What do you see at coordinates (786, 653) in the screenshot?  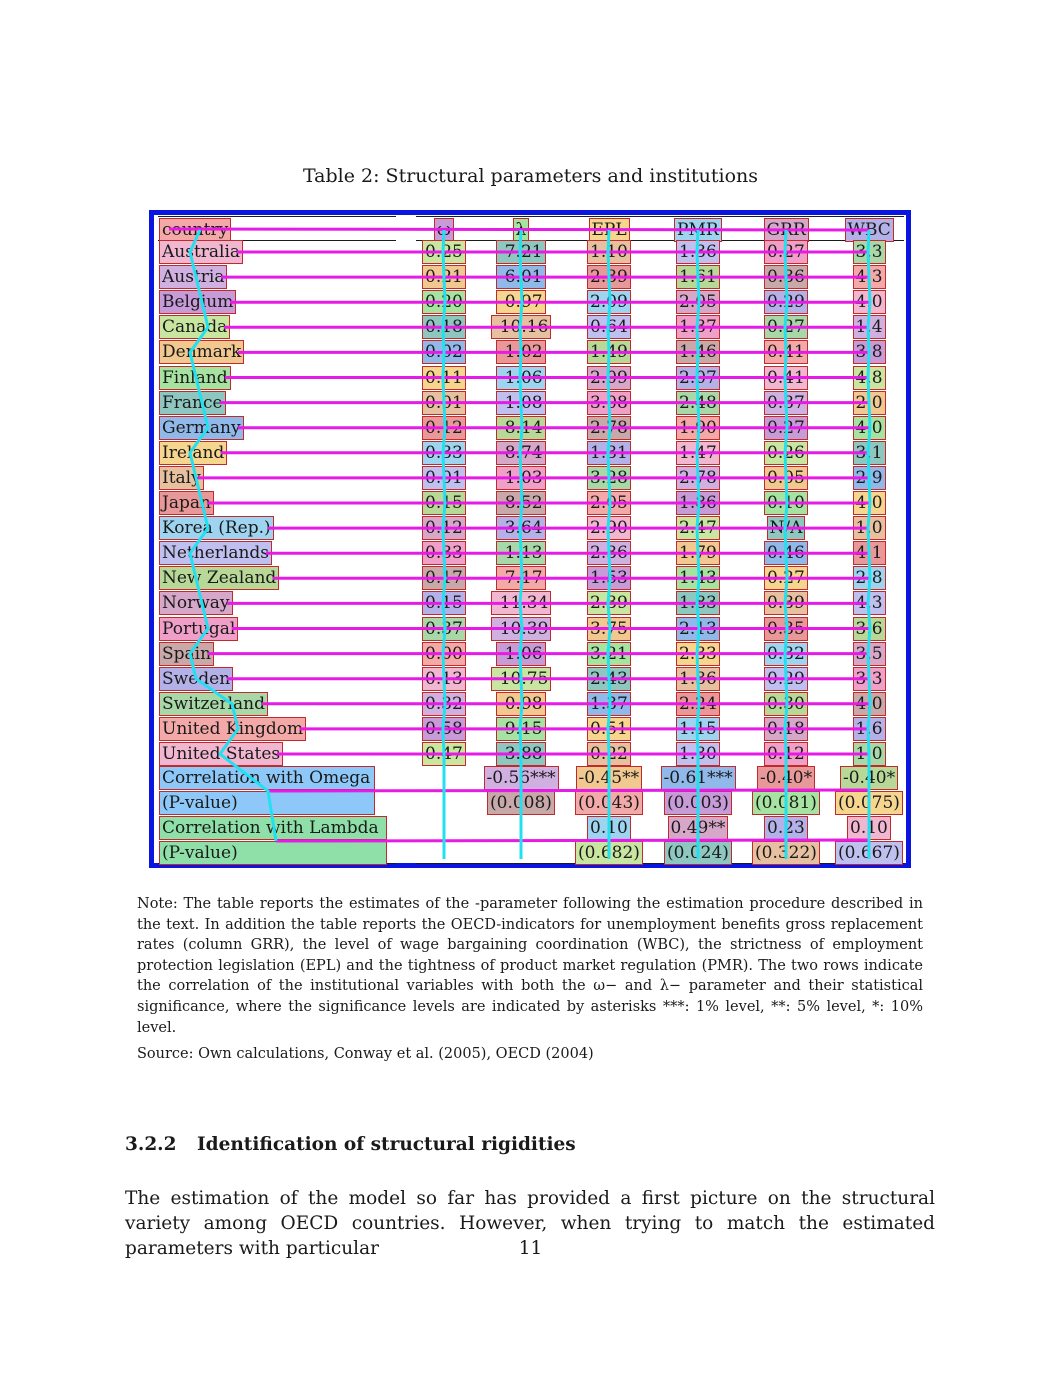 I see `table-cell: 0.32` at bounding box center [786, 653].